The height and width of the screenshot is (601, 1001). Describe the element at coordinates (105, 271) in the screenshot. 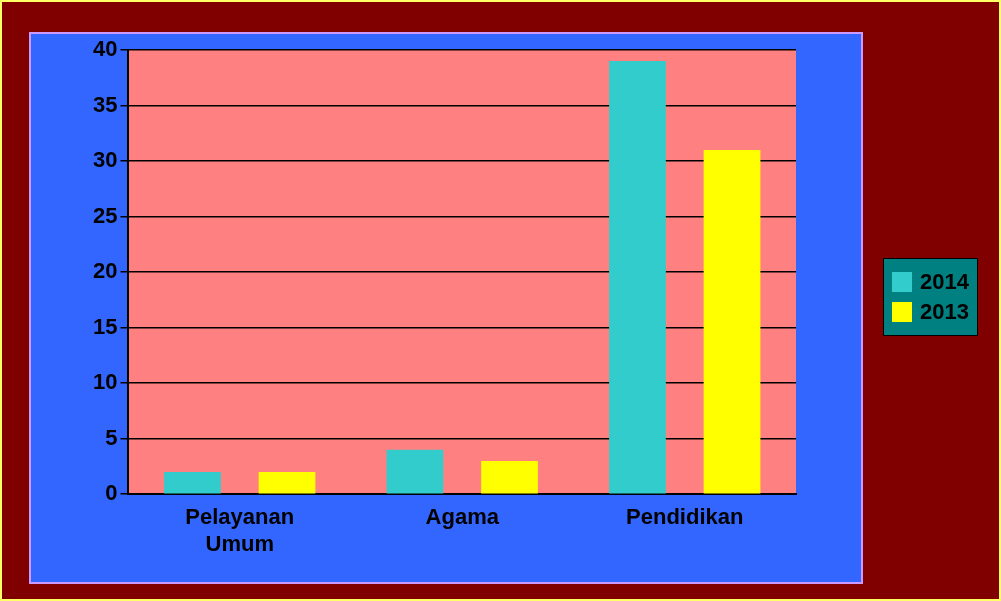

I see `y-tick-label: 20` at that location.